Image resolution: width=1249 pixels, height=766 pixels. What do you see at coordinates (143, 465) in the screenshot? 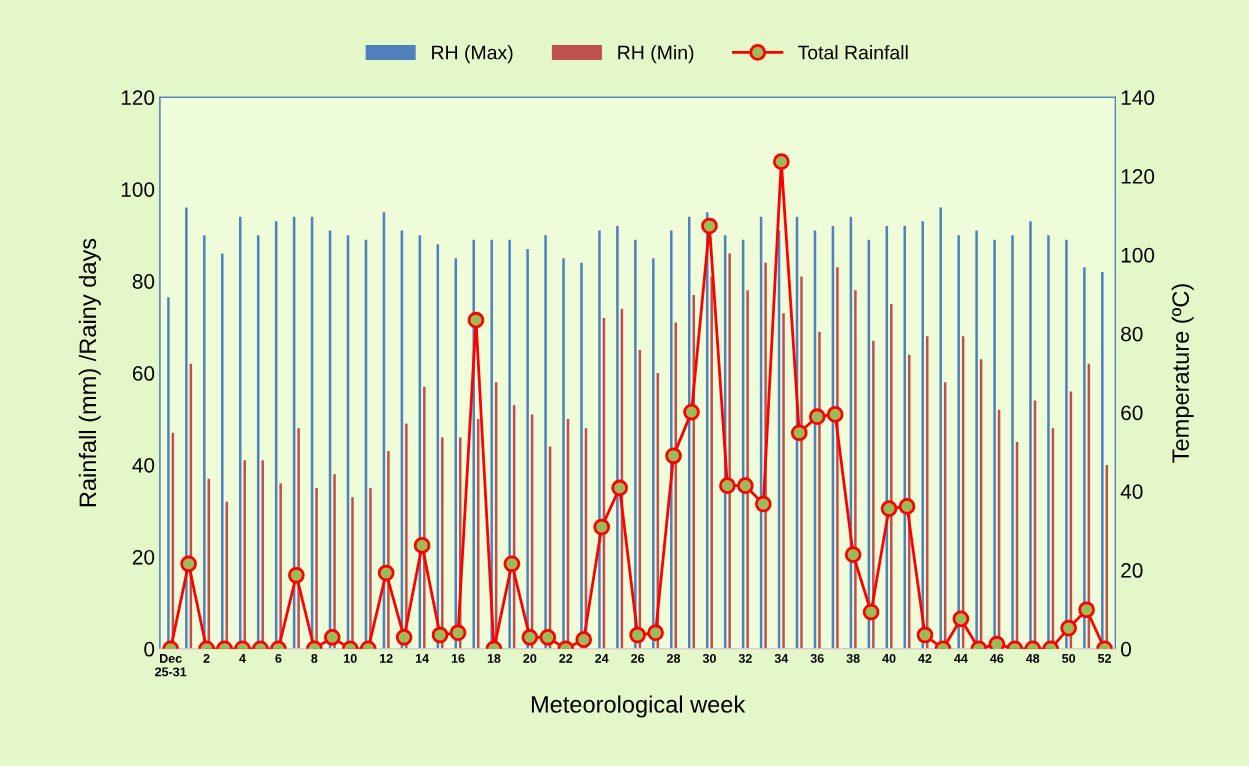
I see `y-tick-label: 40` at bounding box center [143, 465].